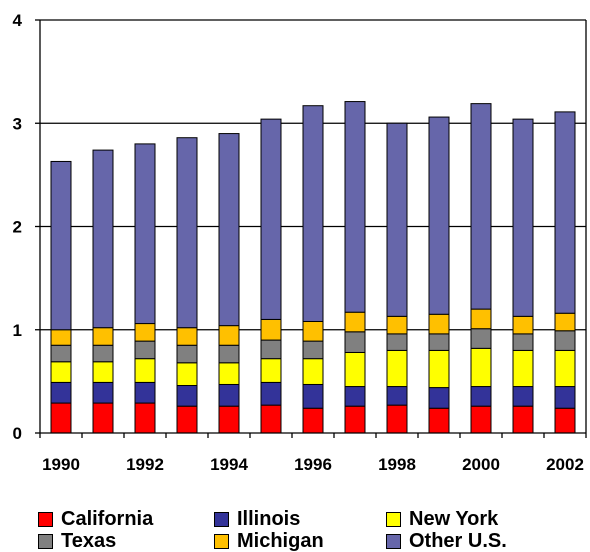 The width and height of the screenshot is (590, 552). What do you see at coordinates (229, 335) in the screenshot?
I see `bar-michigan-1994` at bounding box center [229, 335].